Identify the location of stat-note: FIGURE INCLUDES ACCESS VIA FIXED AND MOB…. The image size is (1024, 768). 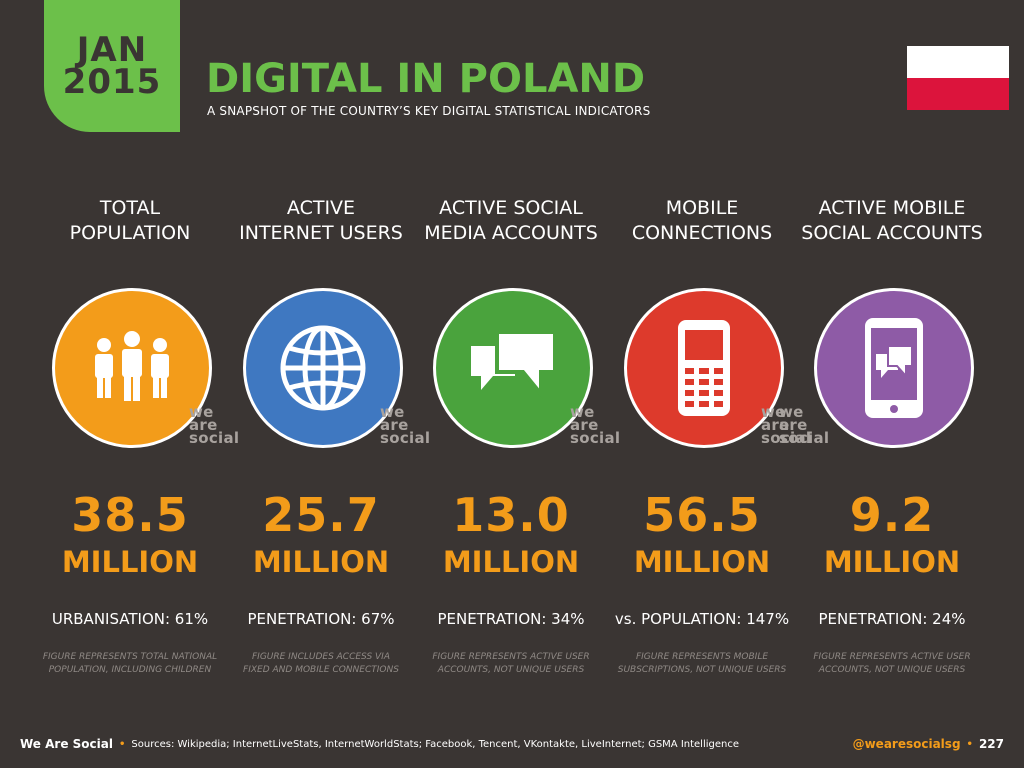
(321, 663).